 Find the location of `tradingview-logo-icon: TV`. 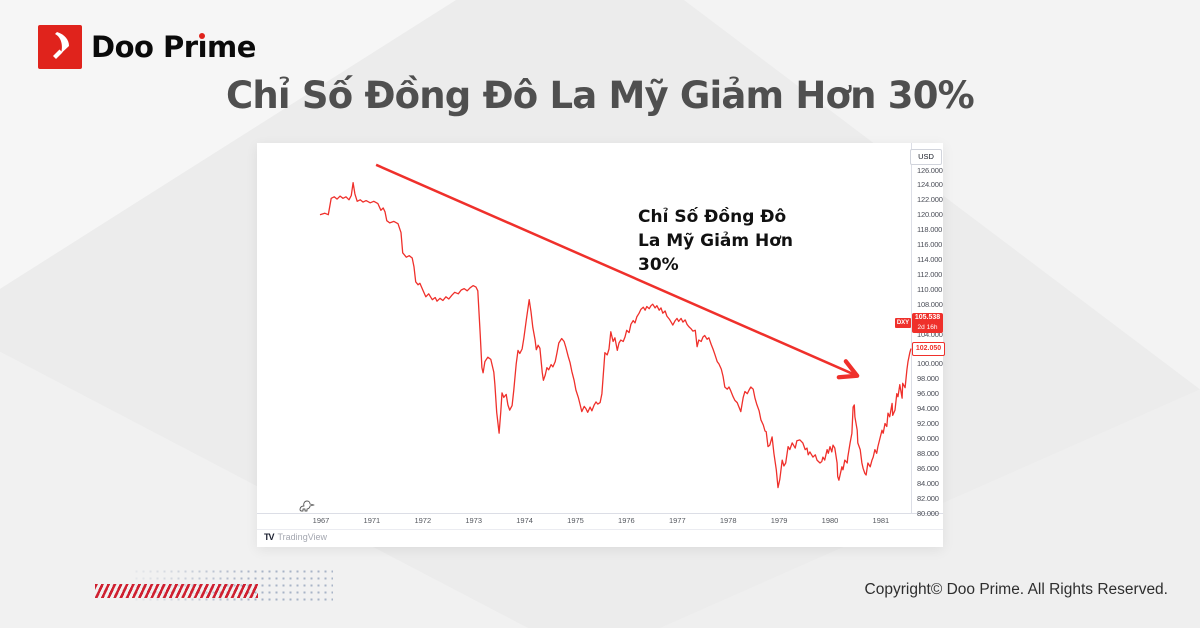

tradingview-logo-icon: TV is located at coordinates (269, 537).